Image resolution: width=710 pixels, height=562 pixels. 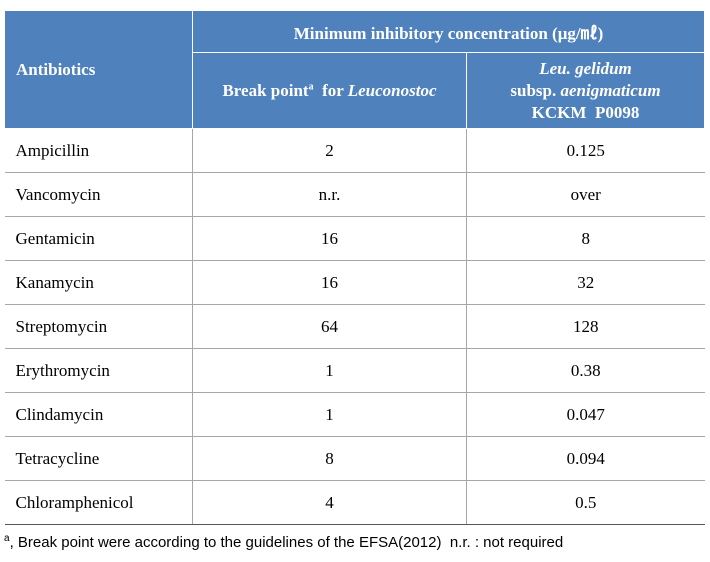 I want to click on mic-value: 0.38, so click(x=585, y=370).